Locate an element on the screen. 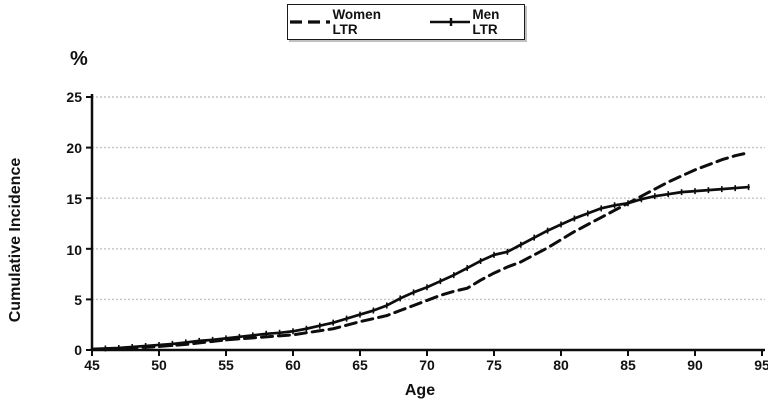 This screenshot has width=768, height=408. dashed-line-icon is located at coordinates (310, 22).